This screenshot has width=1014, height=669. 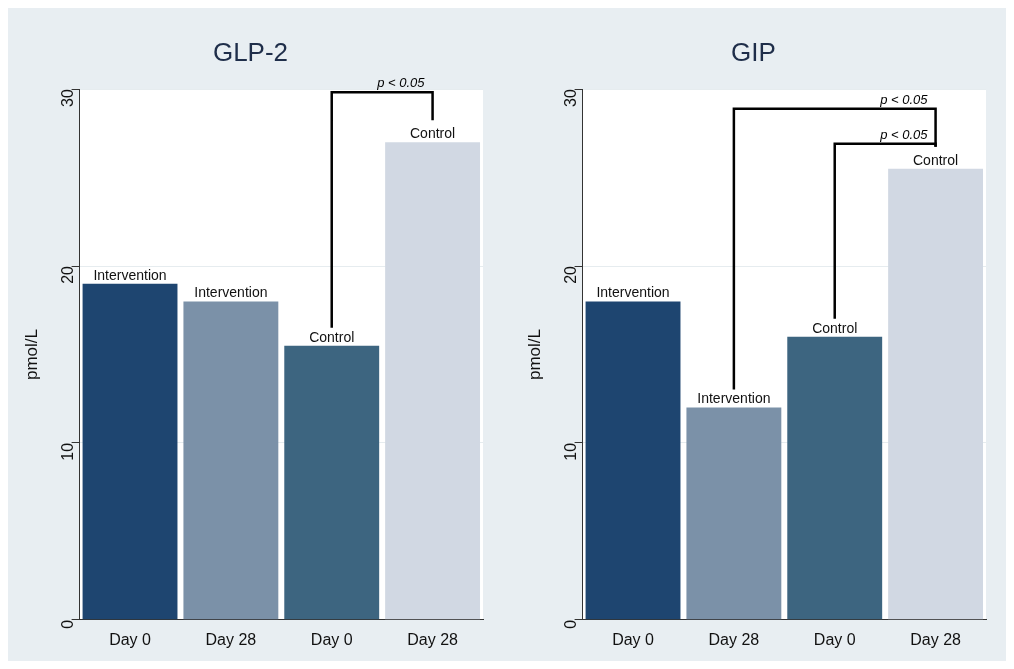 What do you see at coordinates (753, 51) in the screenshot?
I see `chart-title: GIP` at bounding box center [753, 51].